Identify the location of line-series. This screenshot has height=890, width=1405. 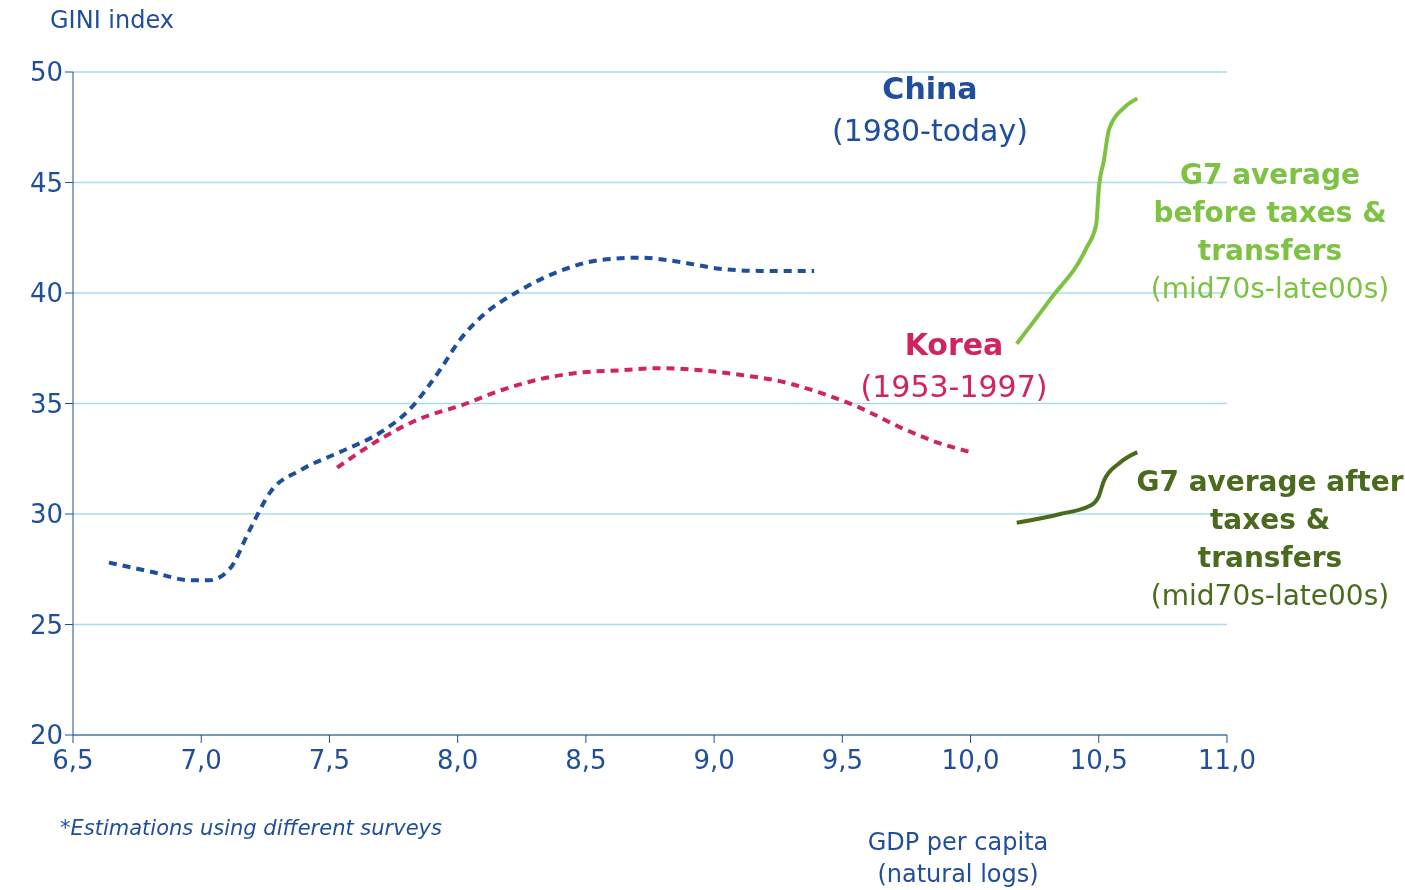
(1077, 487).